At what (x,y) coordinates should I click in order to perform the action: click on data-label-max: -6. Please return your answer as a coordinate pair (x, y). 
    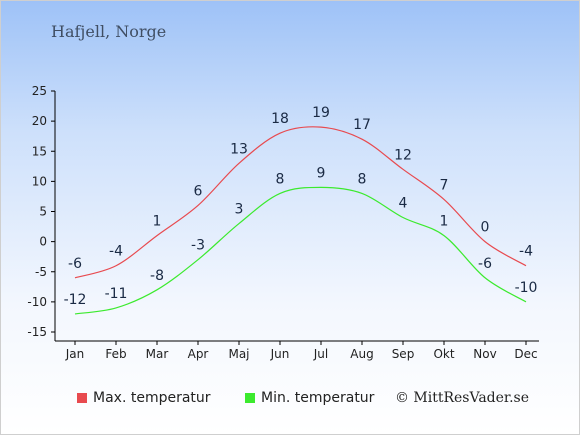
    Looking at the image, I should click on (75, 264).